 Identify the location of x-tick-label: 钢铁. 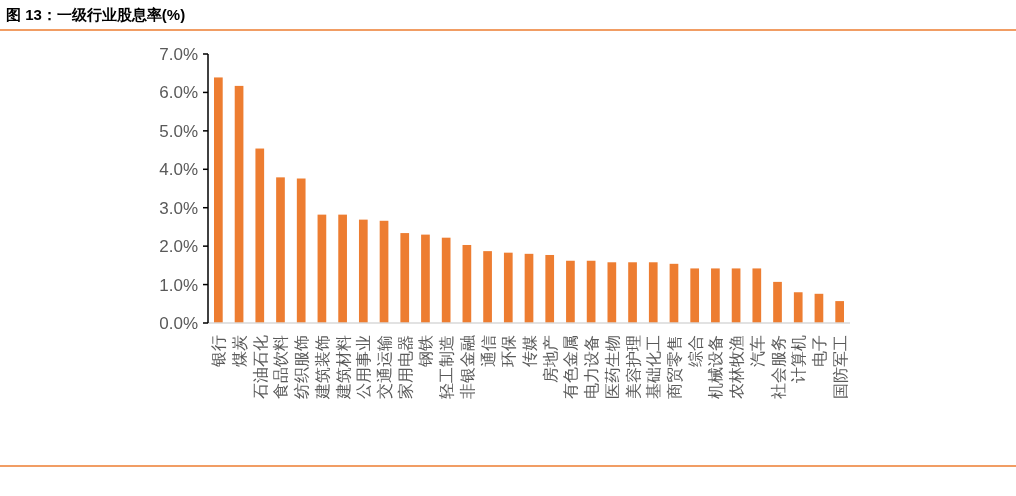
(426, 351).